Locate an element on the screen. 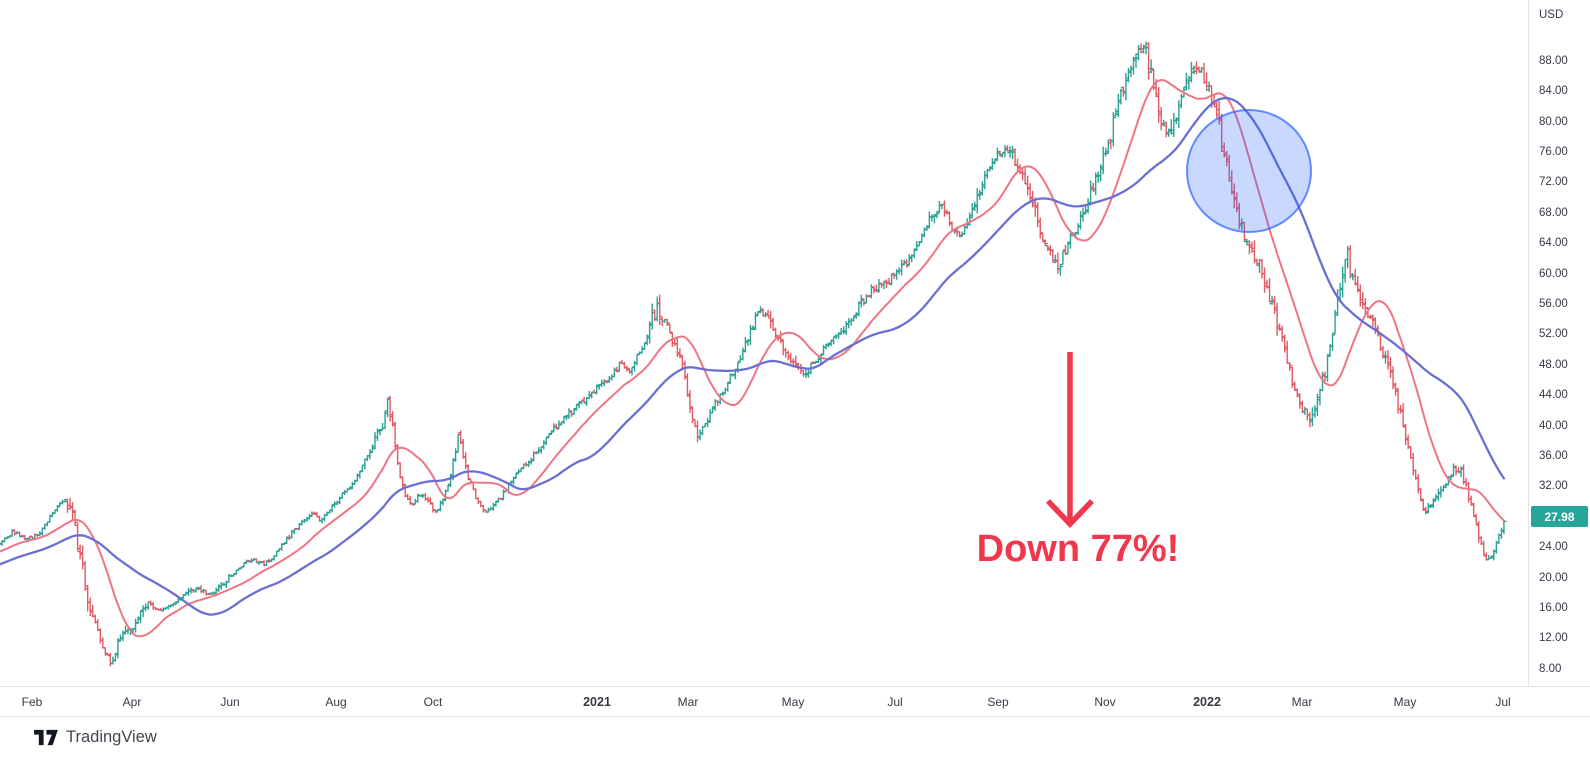  price-tick-label: 12.00 is located at coordinates (1553, 638).